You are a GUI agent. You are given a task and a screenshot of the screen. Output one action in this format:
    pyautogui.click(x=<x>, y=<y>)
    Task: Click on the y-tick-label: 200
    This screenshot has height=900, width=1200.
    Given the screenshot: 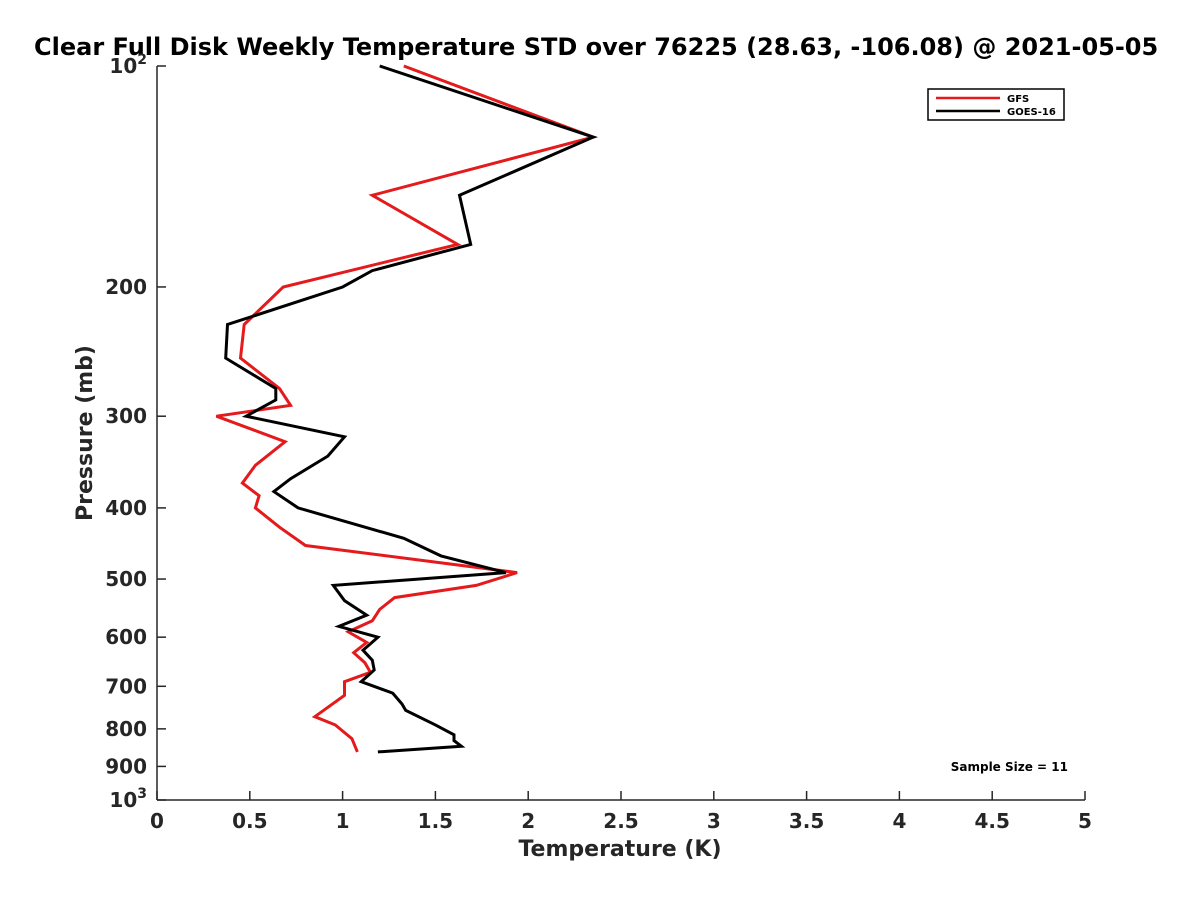 What is the action you would take?
    pyautogui.click(x=126, y=287)
    